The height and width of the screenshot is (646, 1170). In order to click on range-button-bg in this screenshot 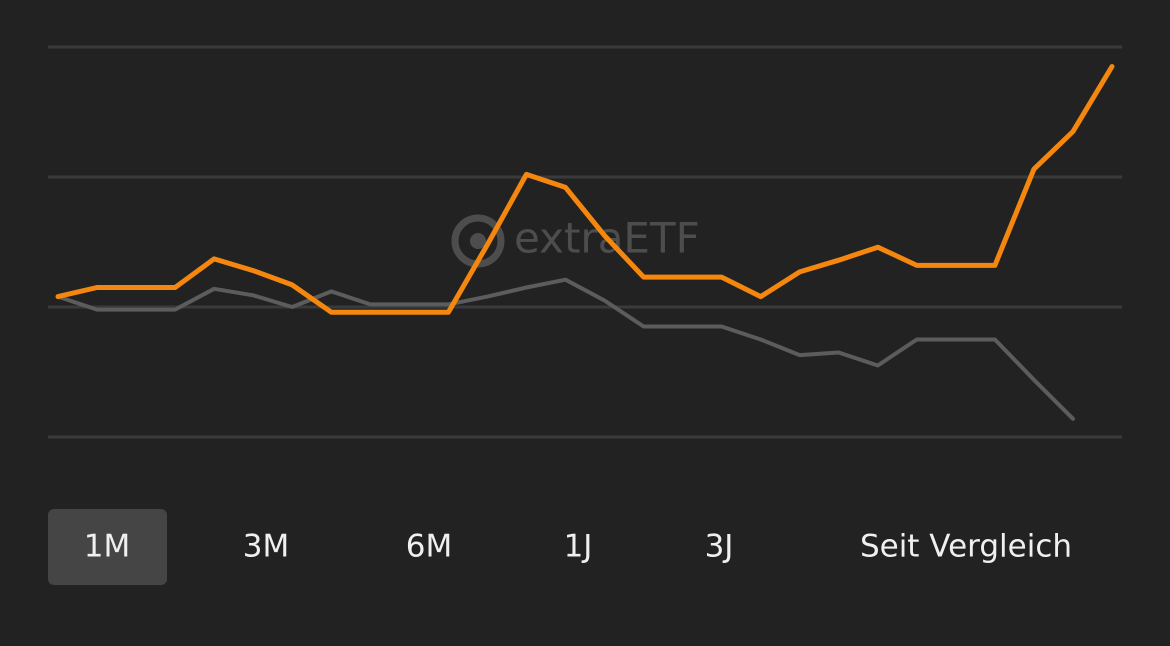, I will do `click(107, 547)`.